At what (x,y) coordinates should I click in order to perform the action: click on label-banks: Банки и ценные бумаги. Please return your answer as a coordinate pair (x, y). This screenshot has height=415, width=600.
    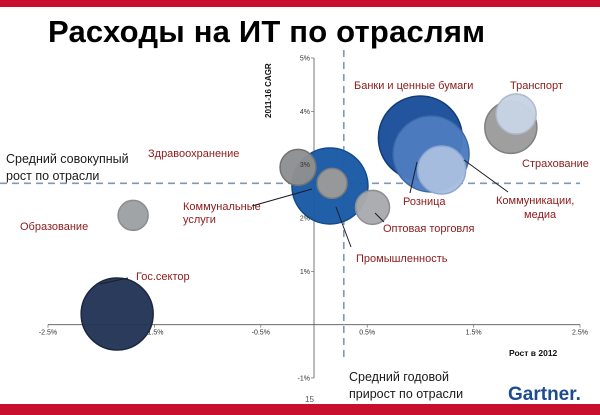
    Looking at the image, I should click on (413, 86).